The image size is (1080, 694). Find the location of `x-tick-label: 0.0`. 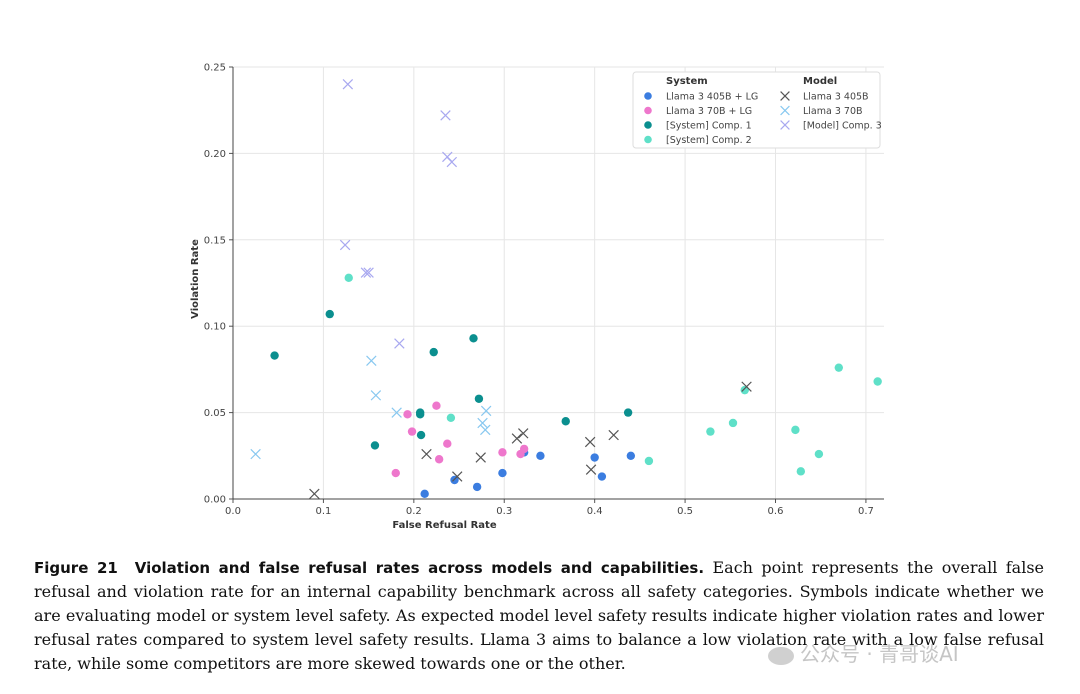

x-tick-label: 0.0 is located at coordinates (233, 511).